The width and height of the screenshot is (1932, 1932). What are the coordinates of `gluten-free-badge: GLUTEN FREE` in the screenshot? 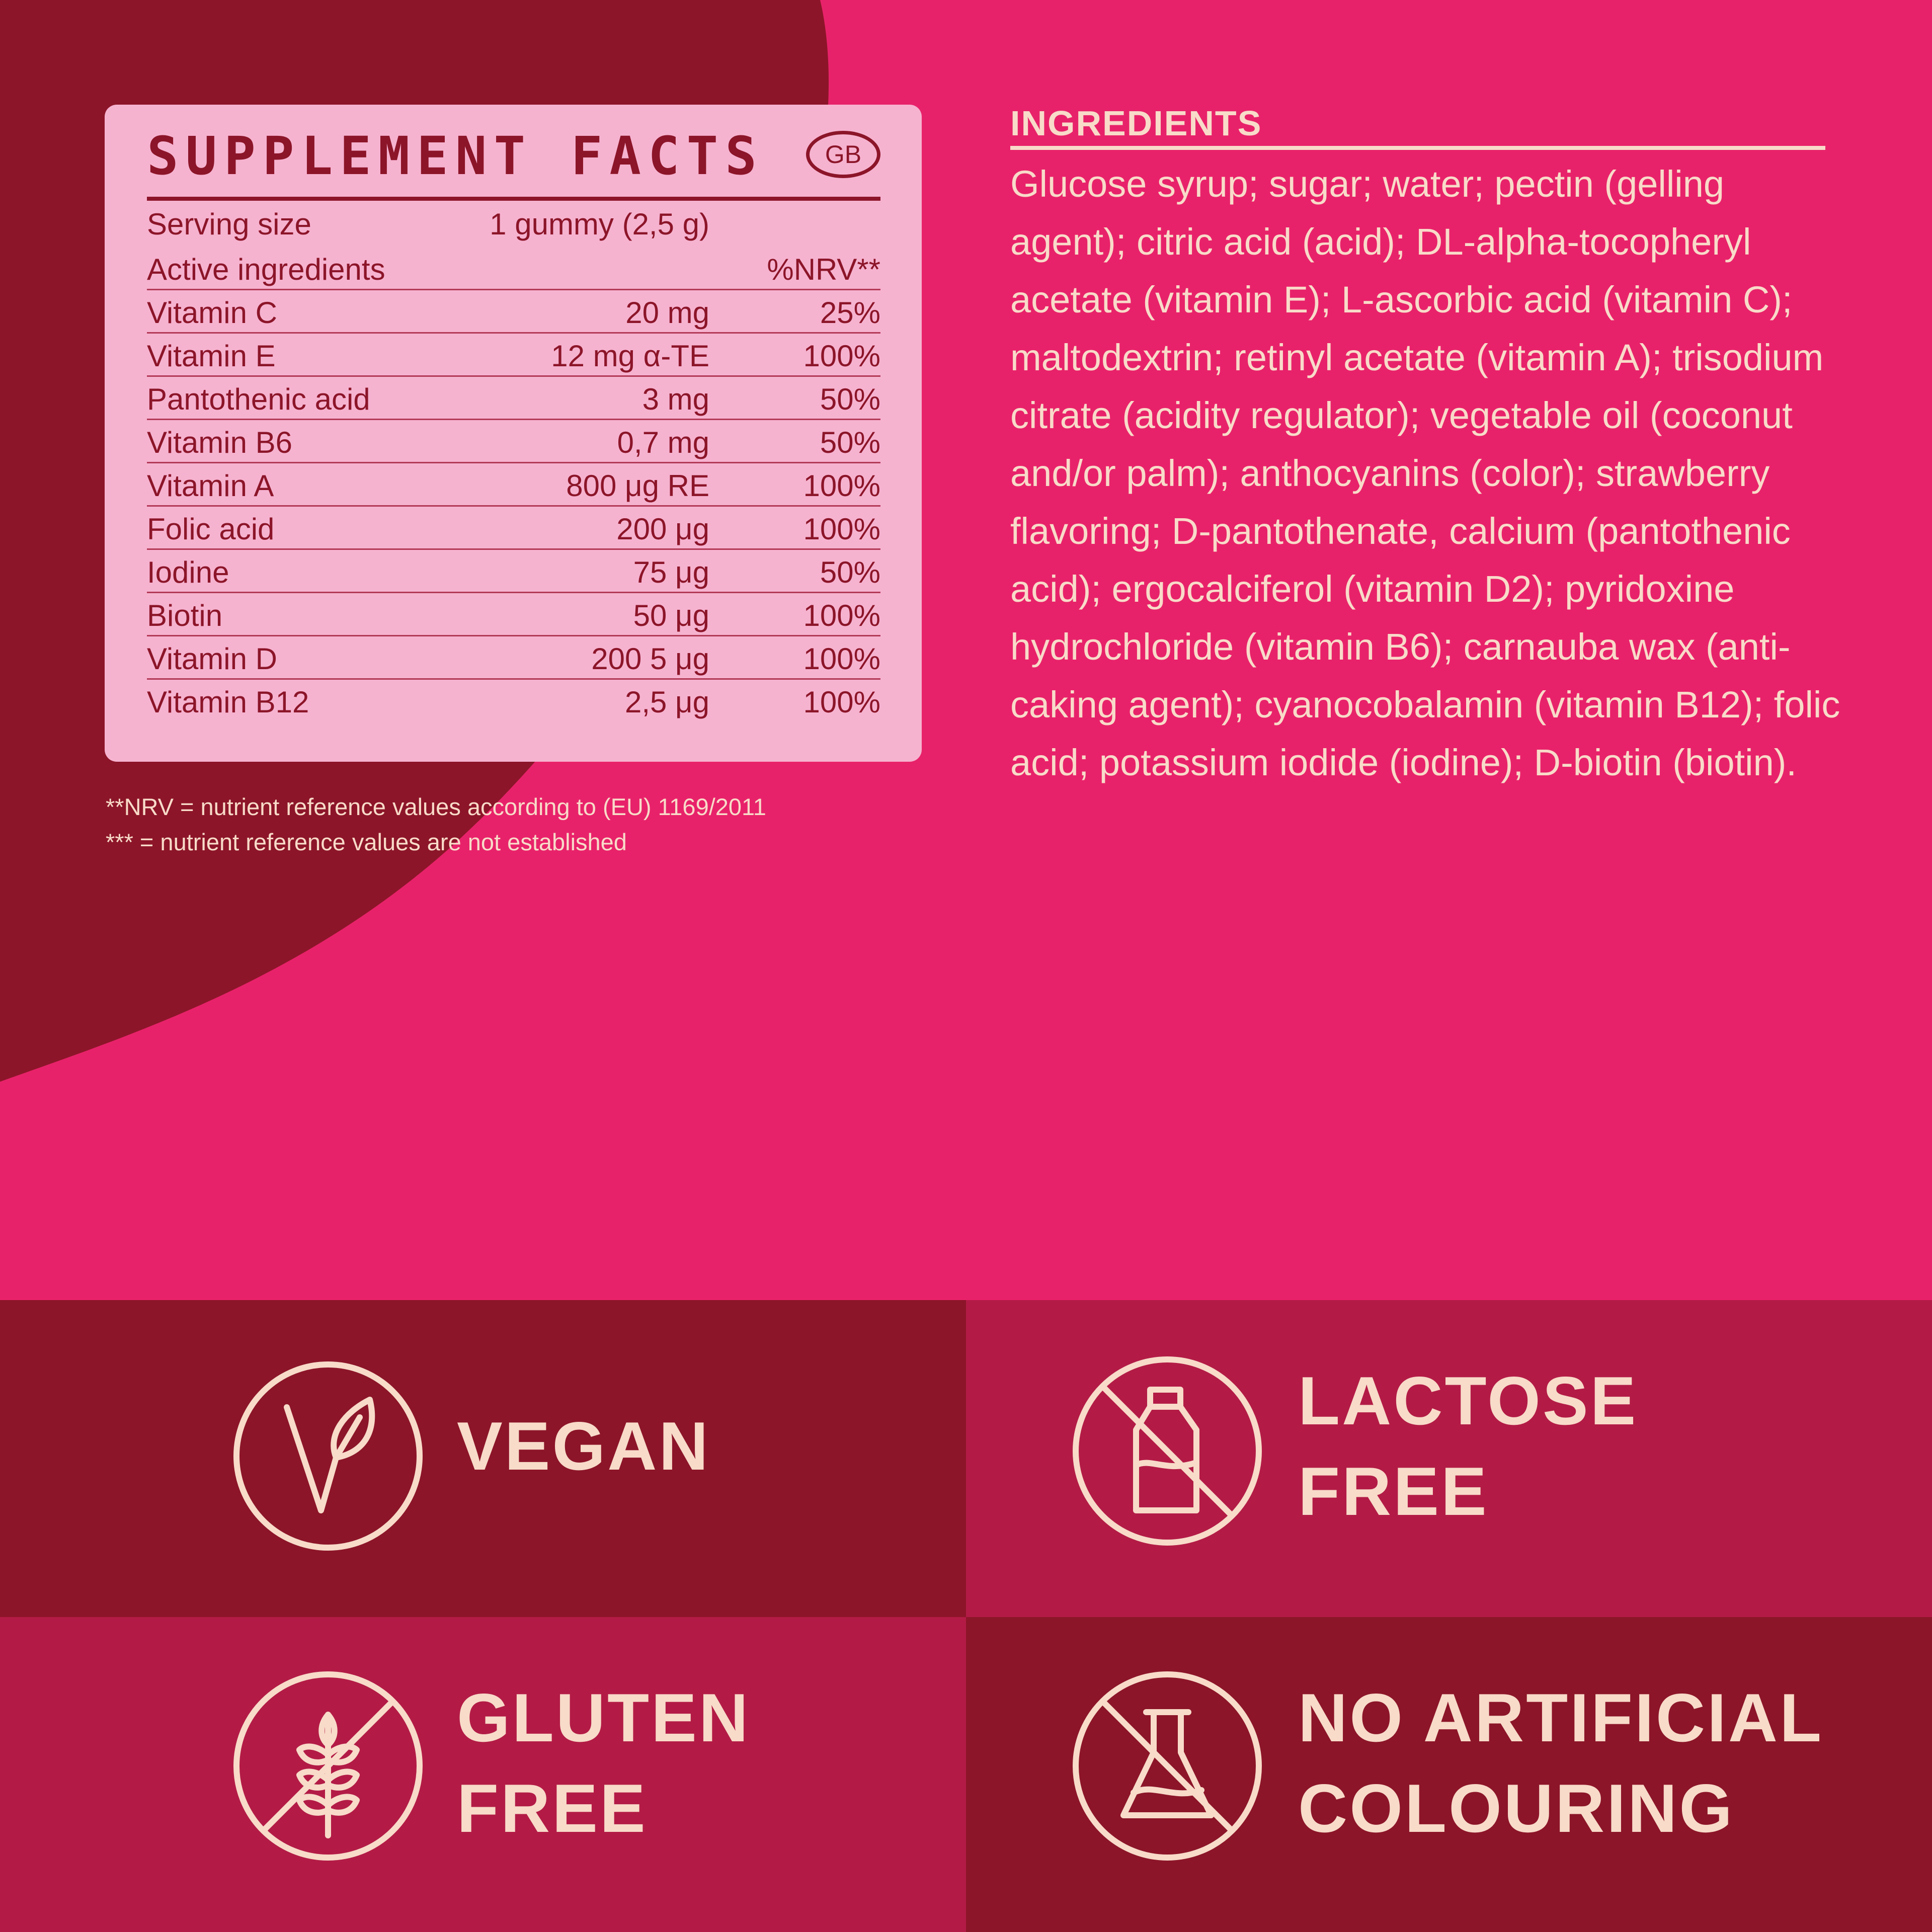 It's located at (483, 1775).